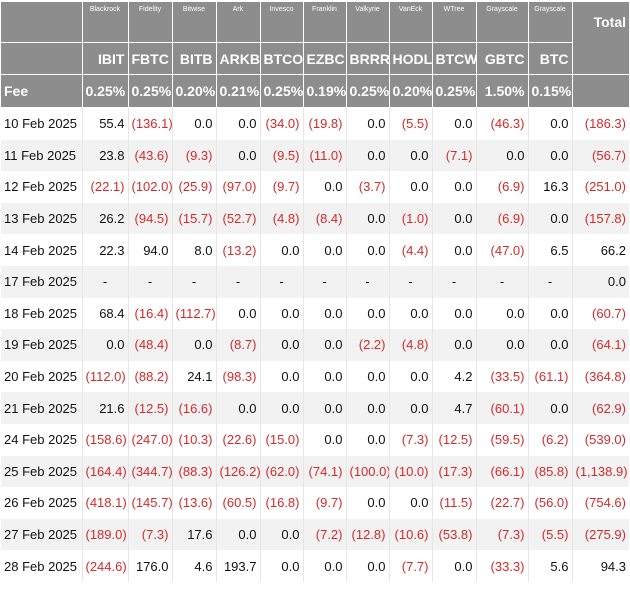 The width and height of the screenshot is (630, 600). I want to click on flow-cell: (12.5), so click(150, 408).